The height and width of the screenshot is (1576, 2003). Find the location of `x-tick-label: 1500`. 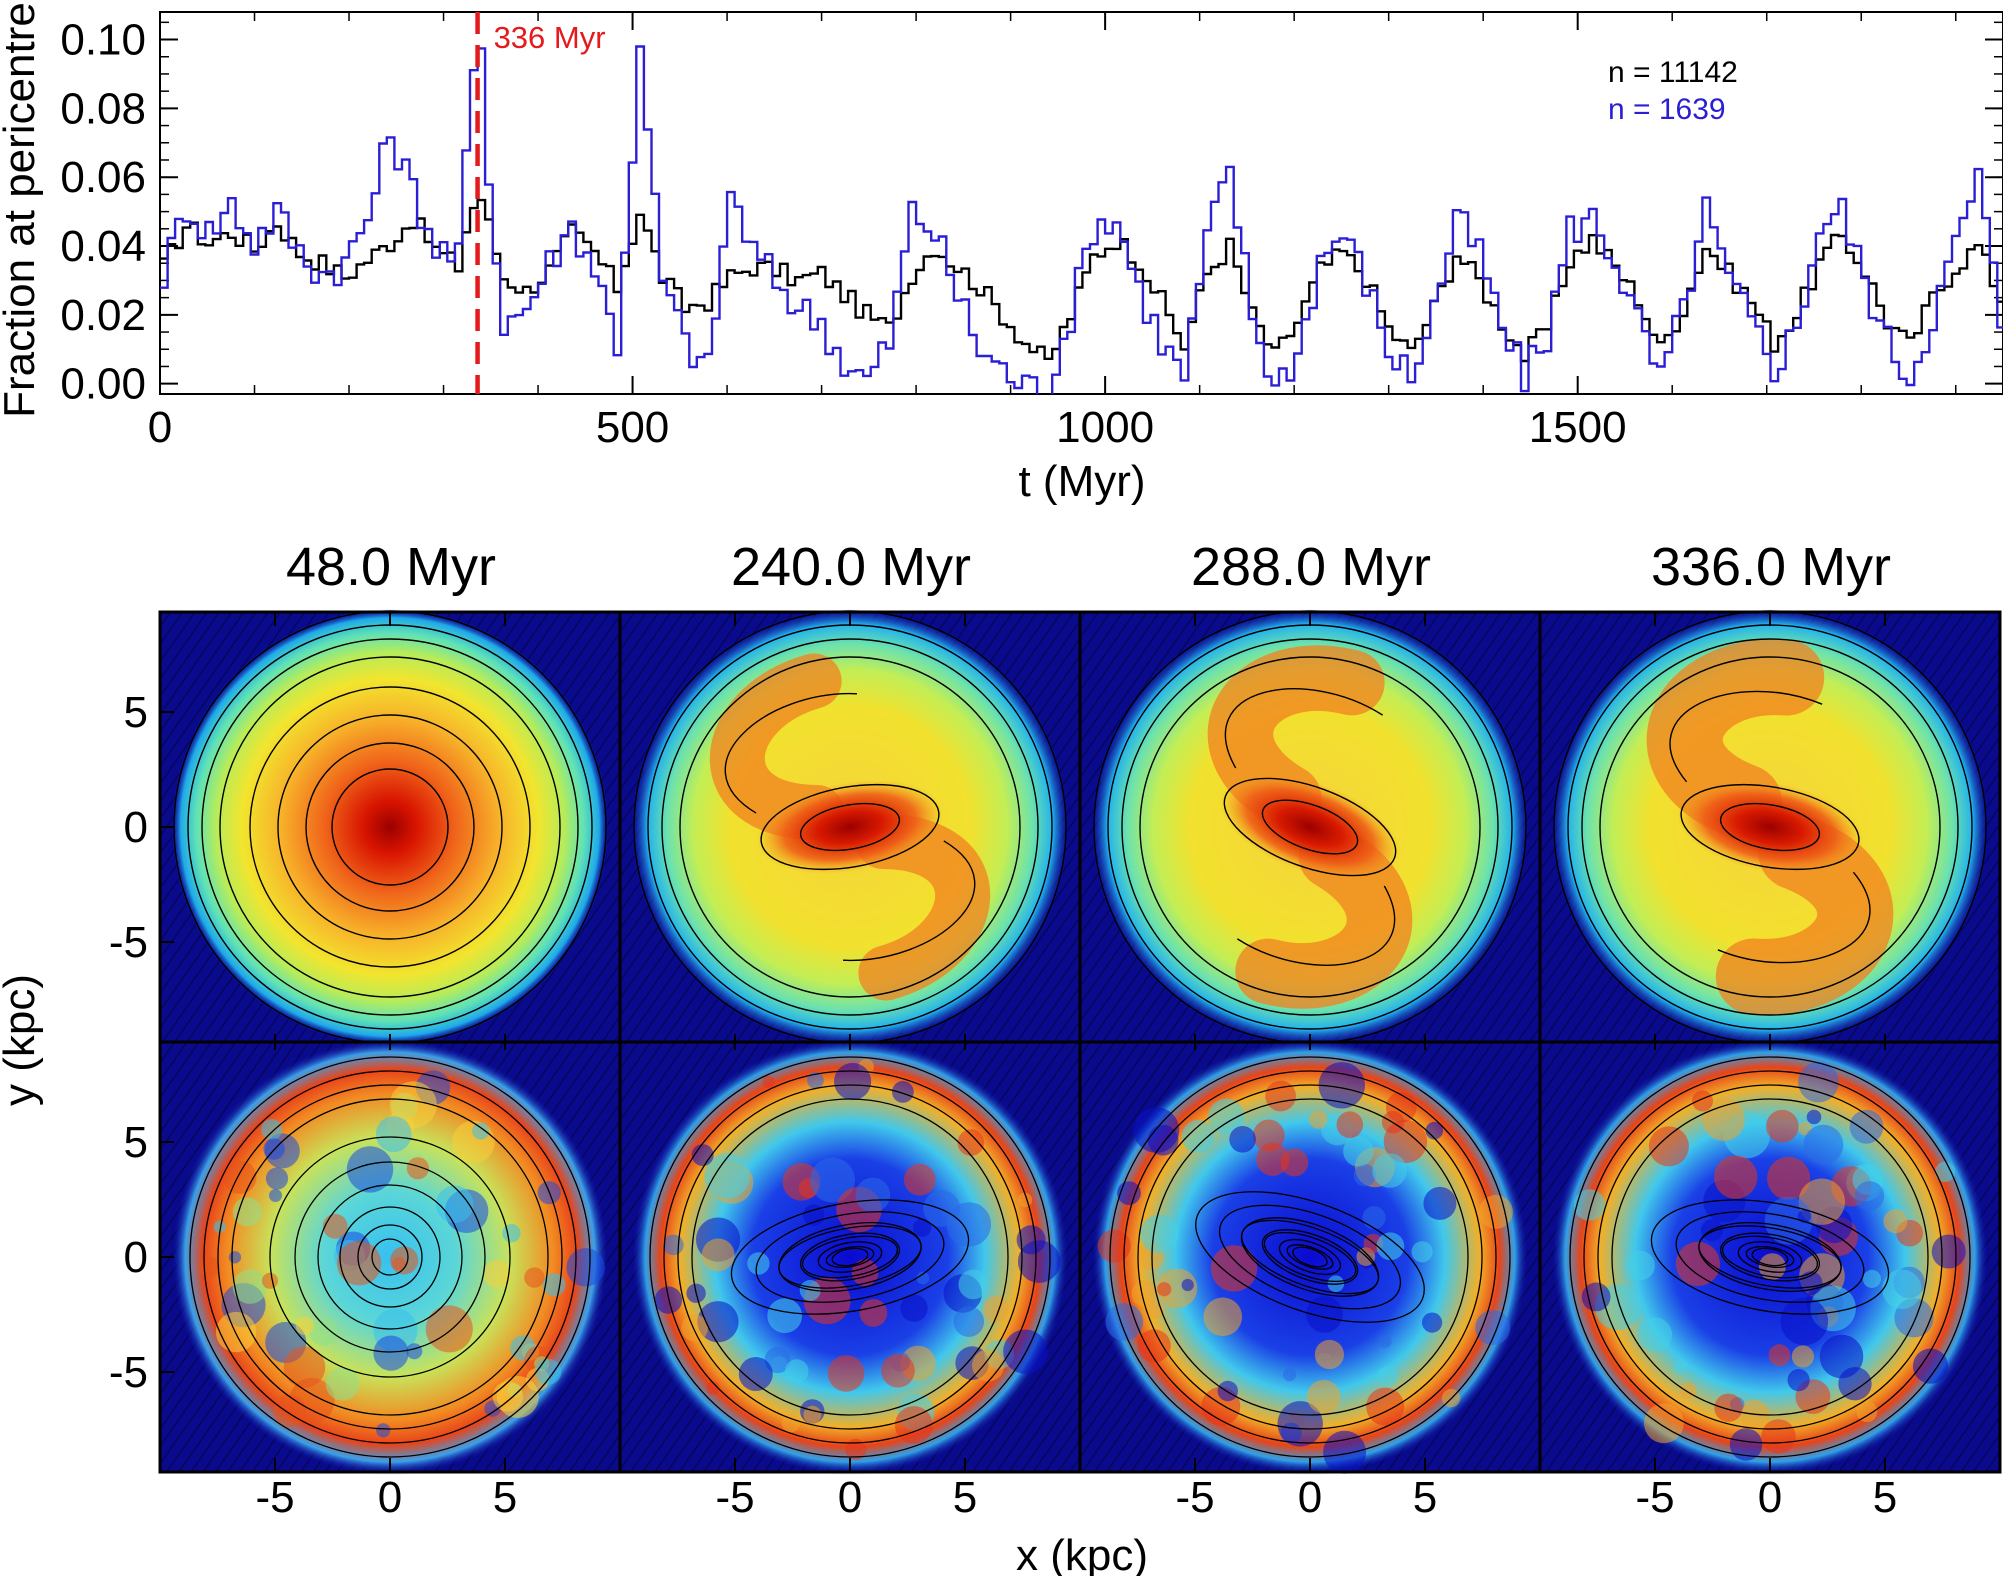

x-tick-label: 1500 is located at coordinates (1578, 427).